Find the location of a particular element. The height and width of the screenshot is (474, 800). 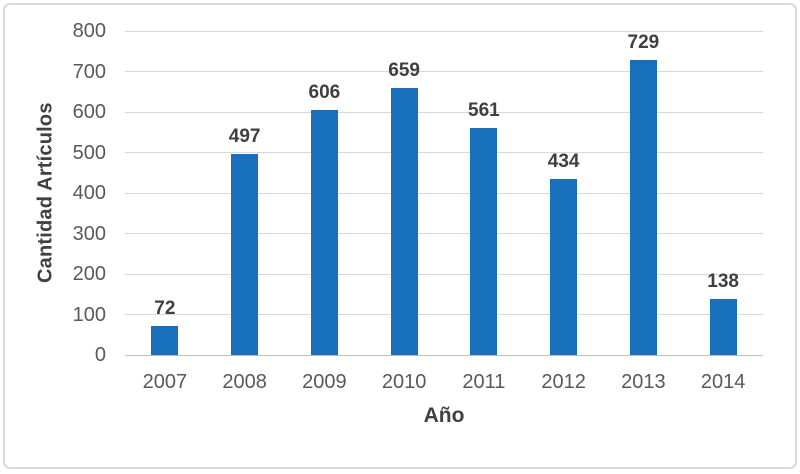

x-tick-label: 2010 is located at coordinates (404, 382).